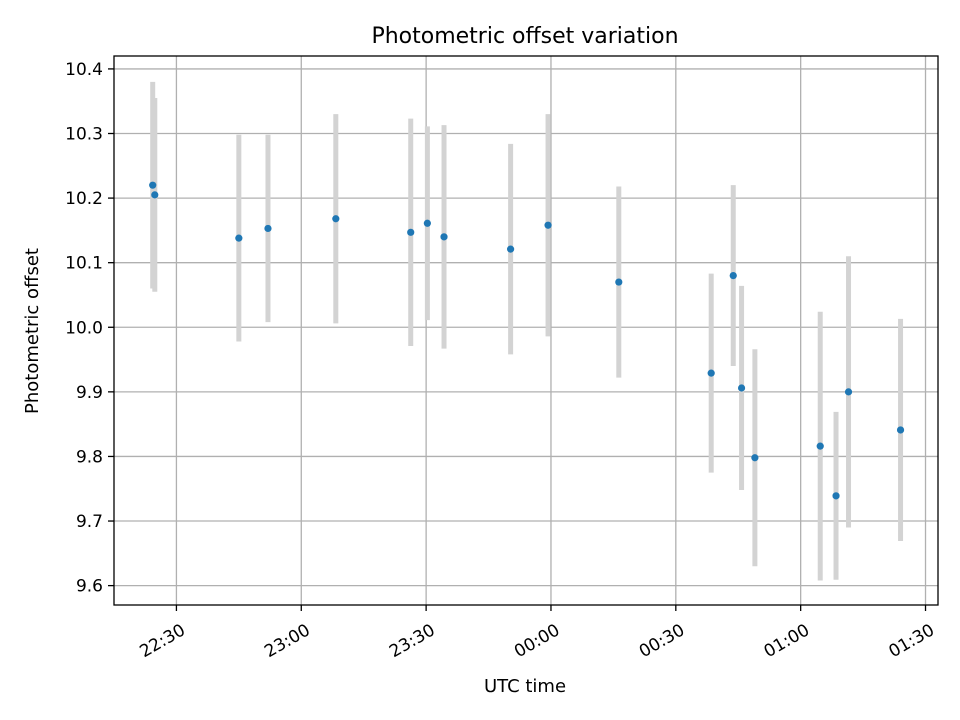 This screenshot has height=720, width=960. What do you see at coordinates (524, 36) in the screenshot?
I see `chart-title: Photometric offset variation` at bounding box center [524, 36].